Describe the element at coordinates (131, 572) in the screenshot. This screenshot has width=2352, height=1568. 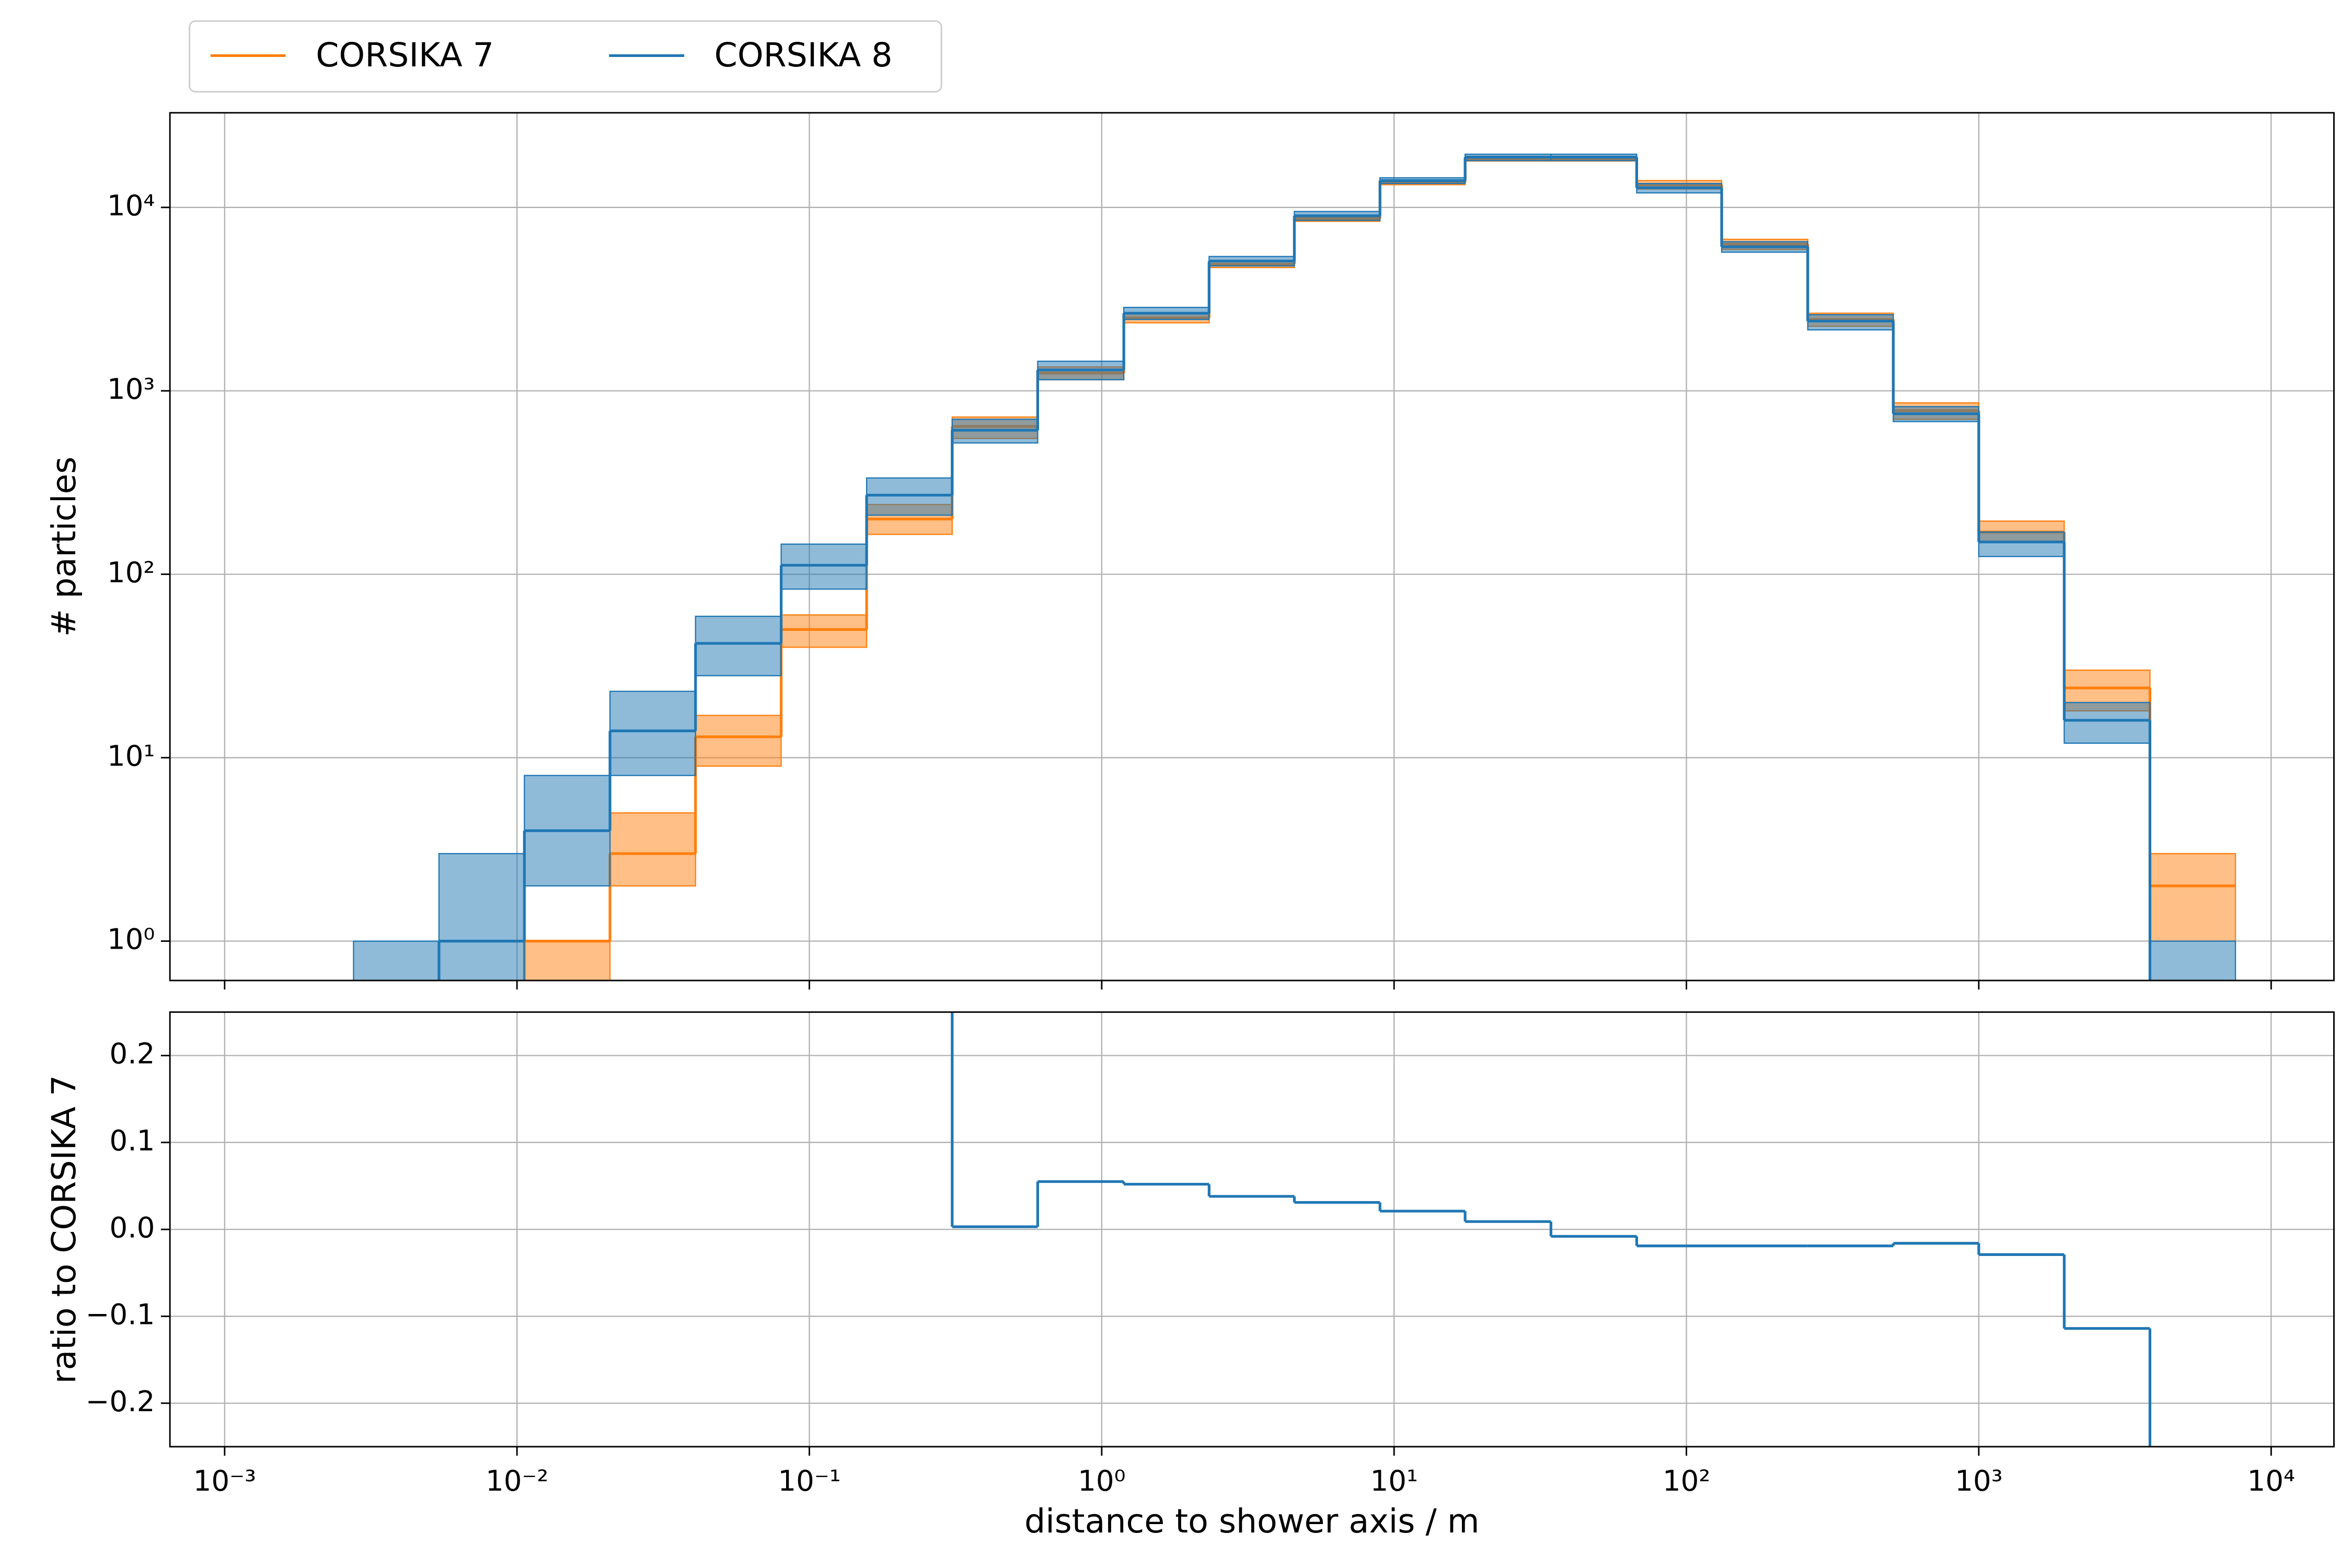
I see `y-tick-label: 10²` at that location.